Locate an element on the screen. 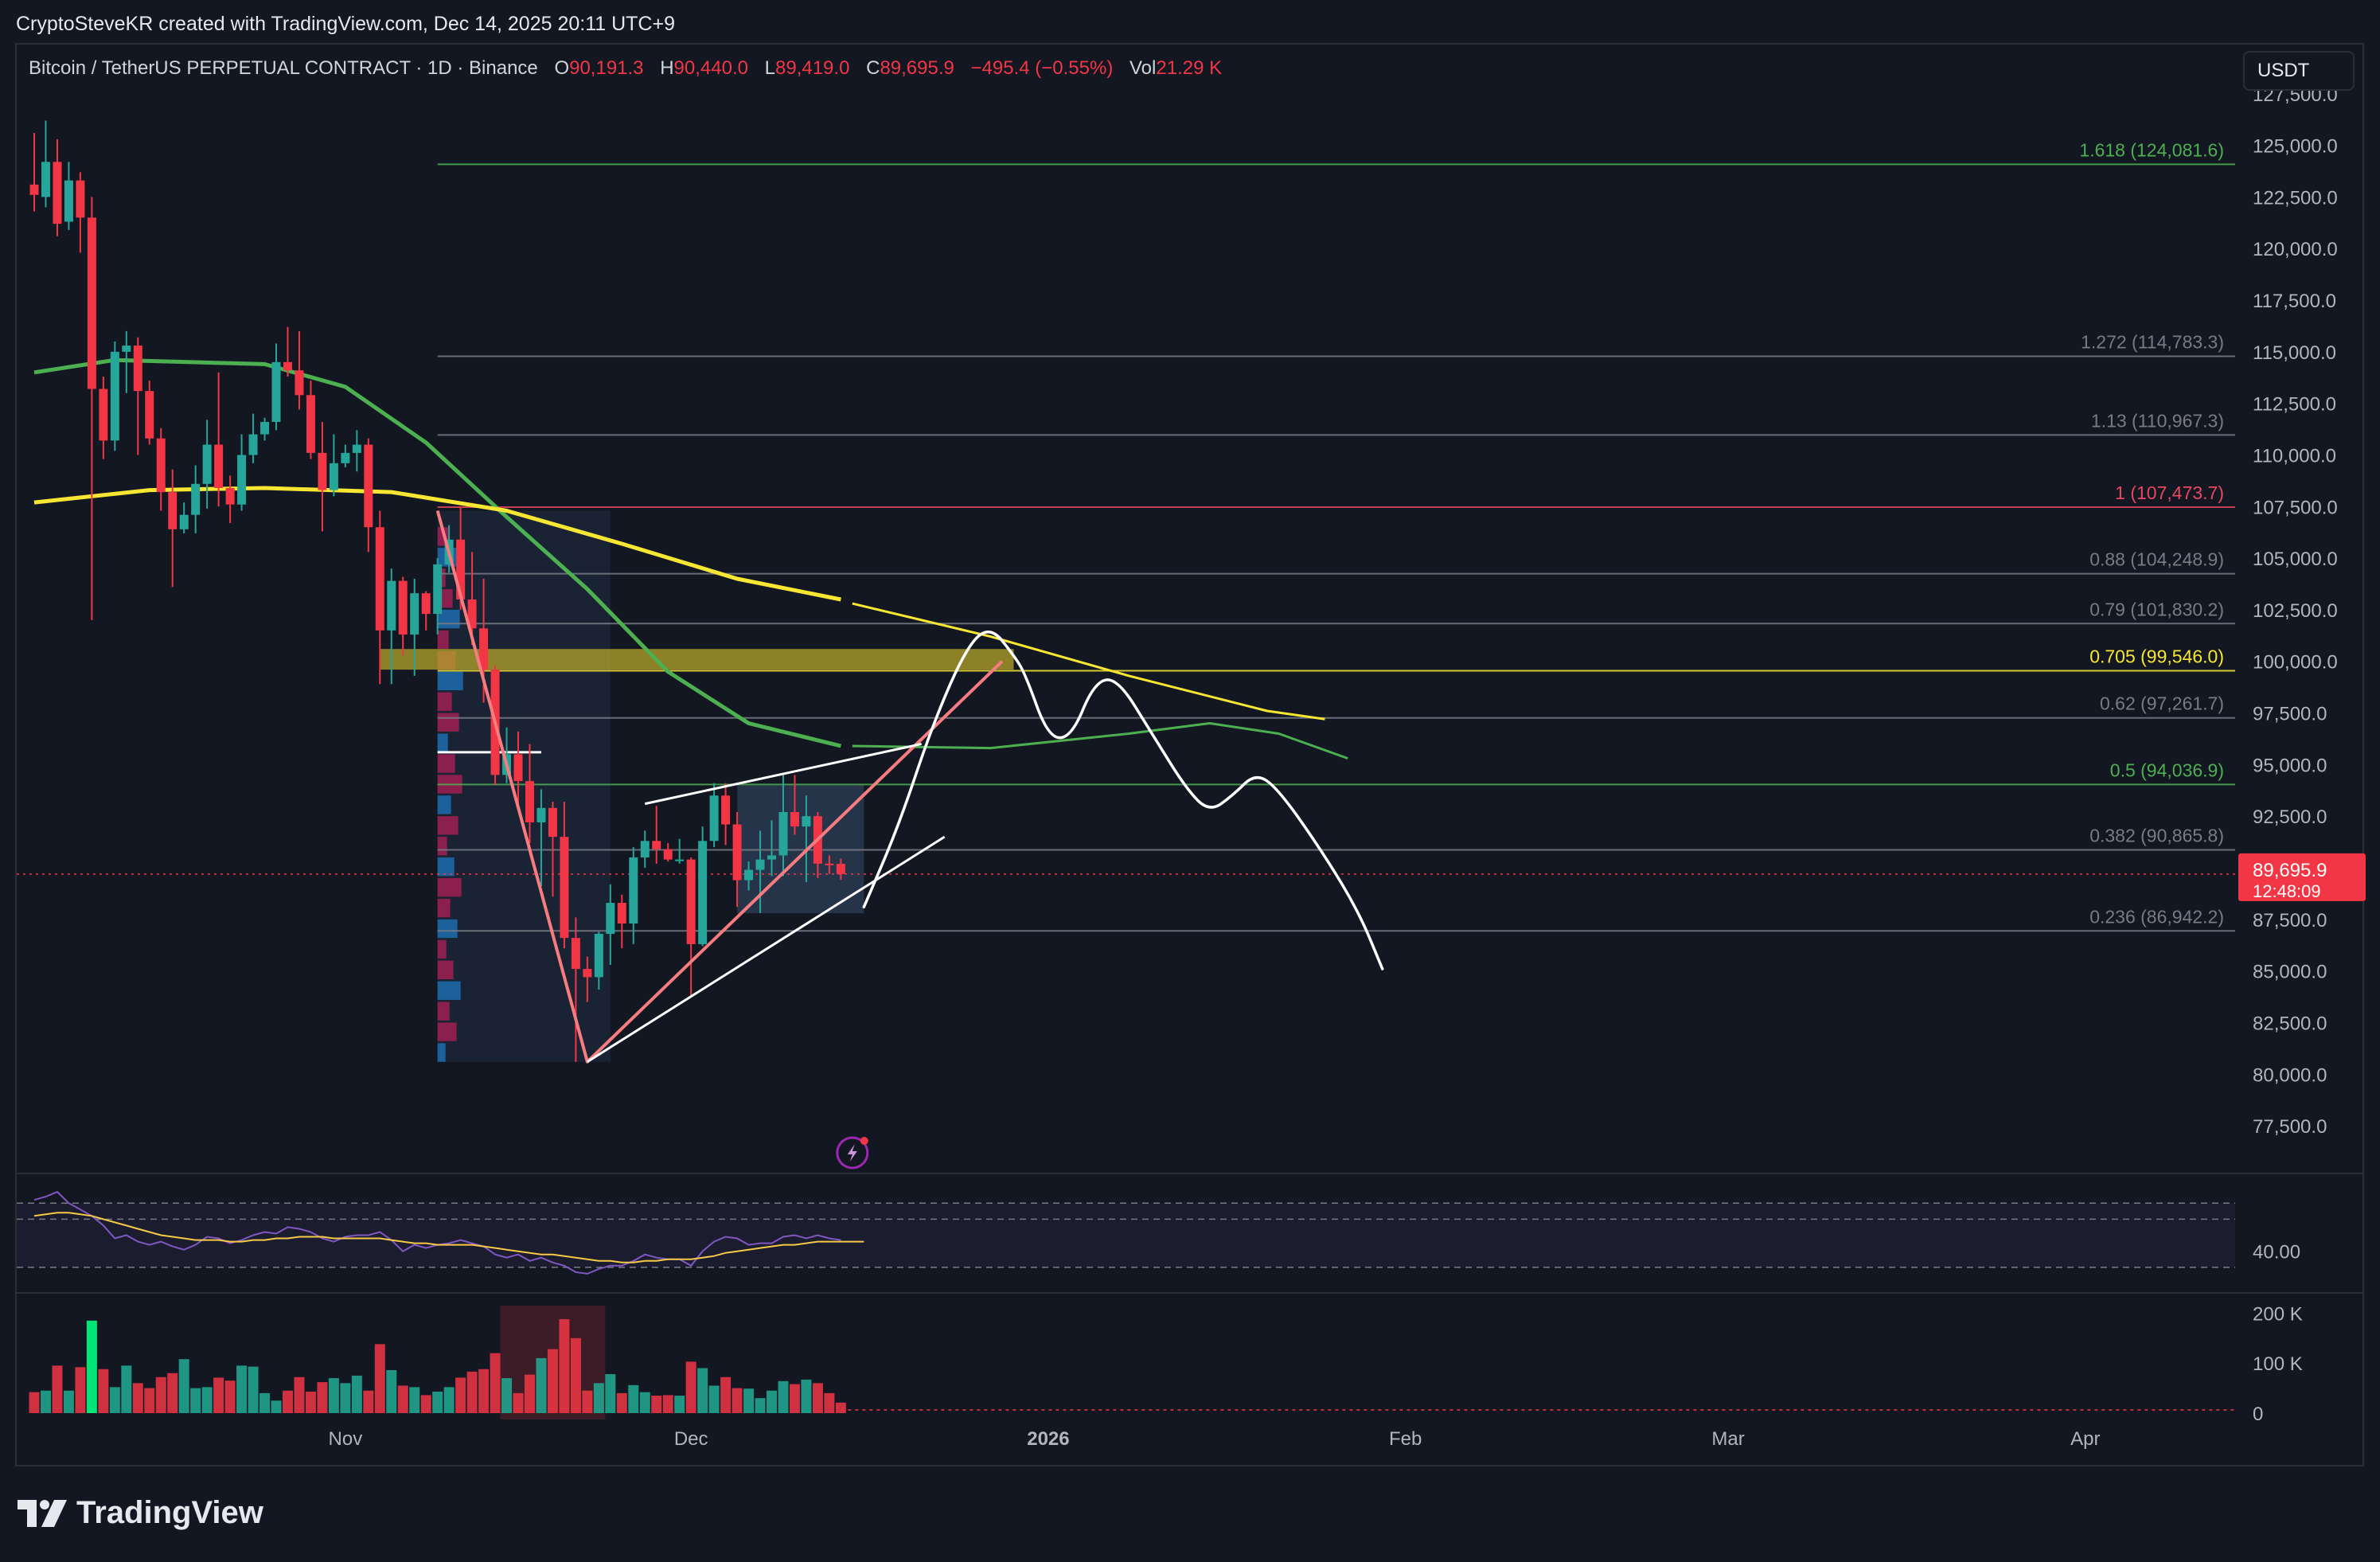  price-axis-label: 112,500.0 is located at coordinates (2294, 405).